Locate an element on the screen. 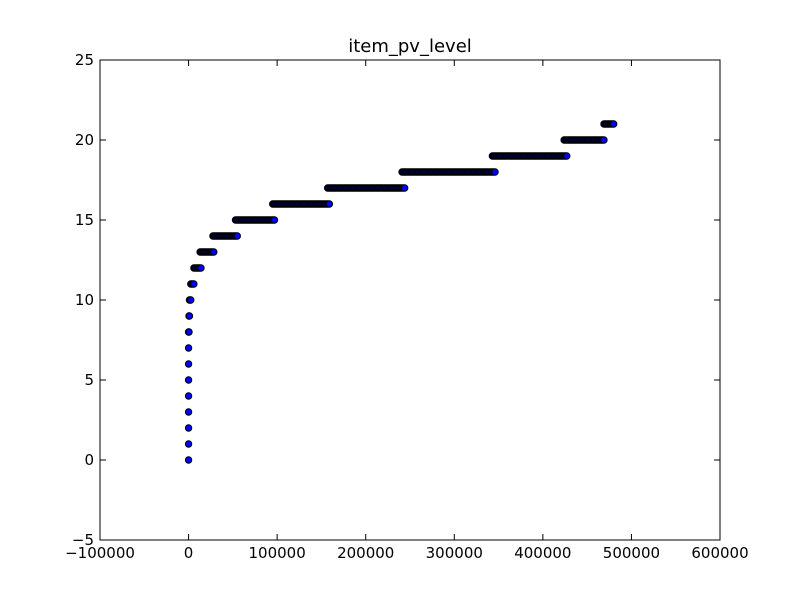 Image resolution: width=800 pixels, height=600 pixels. y-tick-label: 0 is located at coordinates (89, 460).